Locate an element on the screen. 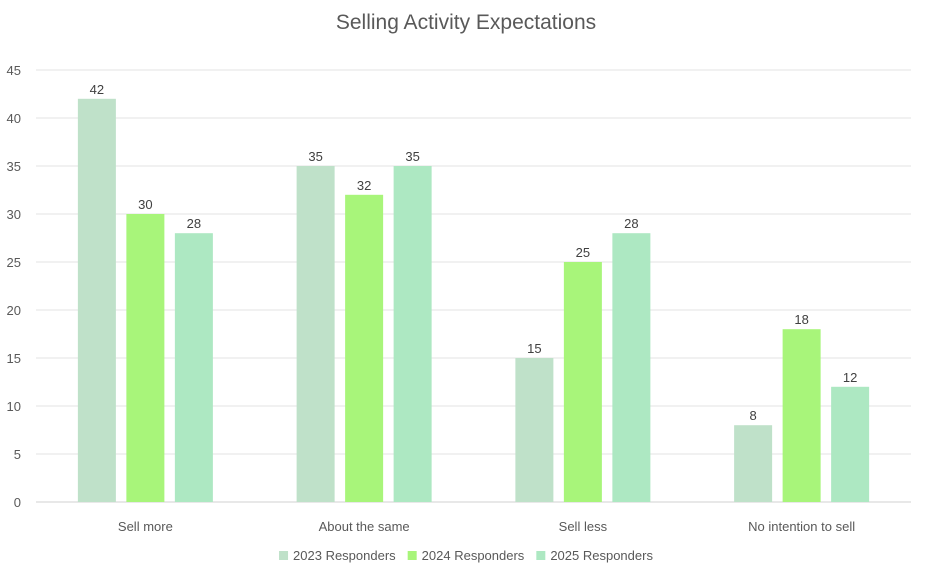 The image size is (926, 578). data-label: 32 is located at coordinates (364, 185).